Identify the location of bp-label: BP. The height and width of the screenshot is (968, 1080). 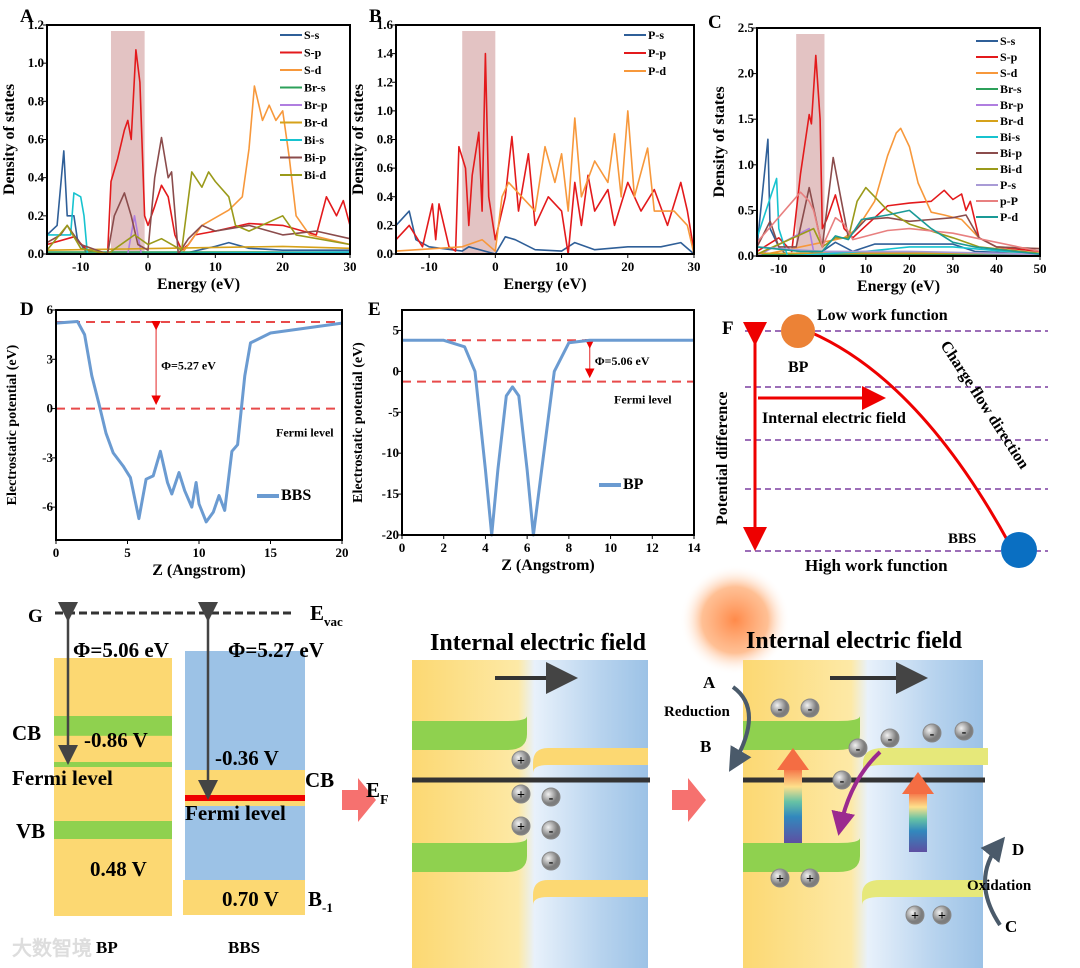
(798, 367).